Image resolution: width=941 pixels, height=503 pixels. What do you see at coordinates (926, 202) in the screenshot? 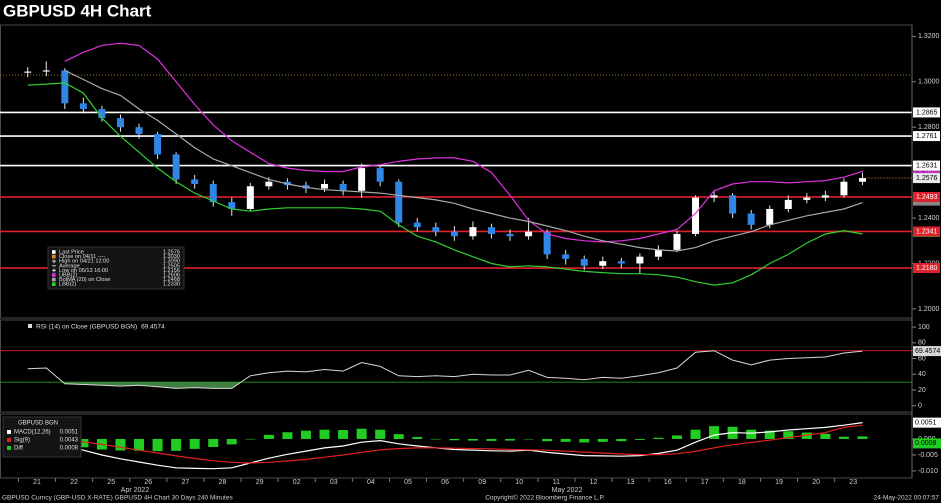
I see `series-tag` at bounding box center [926, 202].